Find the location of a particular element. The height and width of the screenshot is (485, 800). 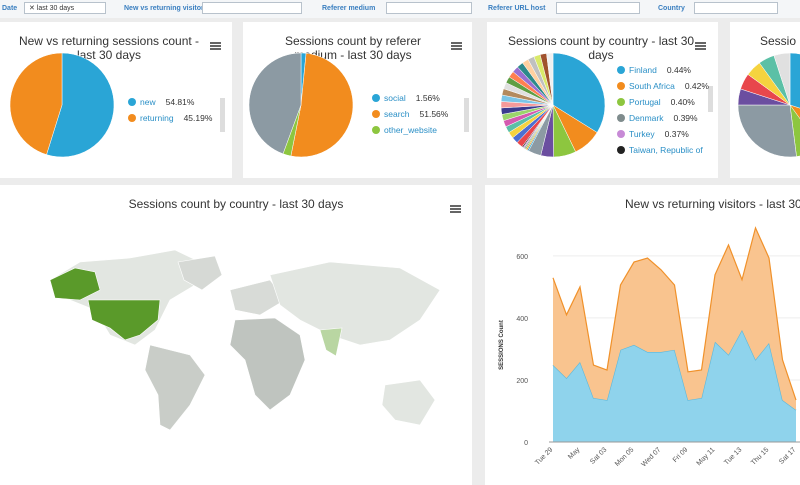

x-tick-label: Tue 29 is located at coordinates (544, 456).